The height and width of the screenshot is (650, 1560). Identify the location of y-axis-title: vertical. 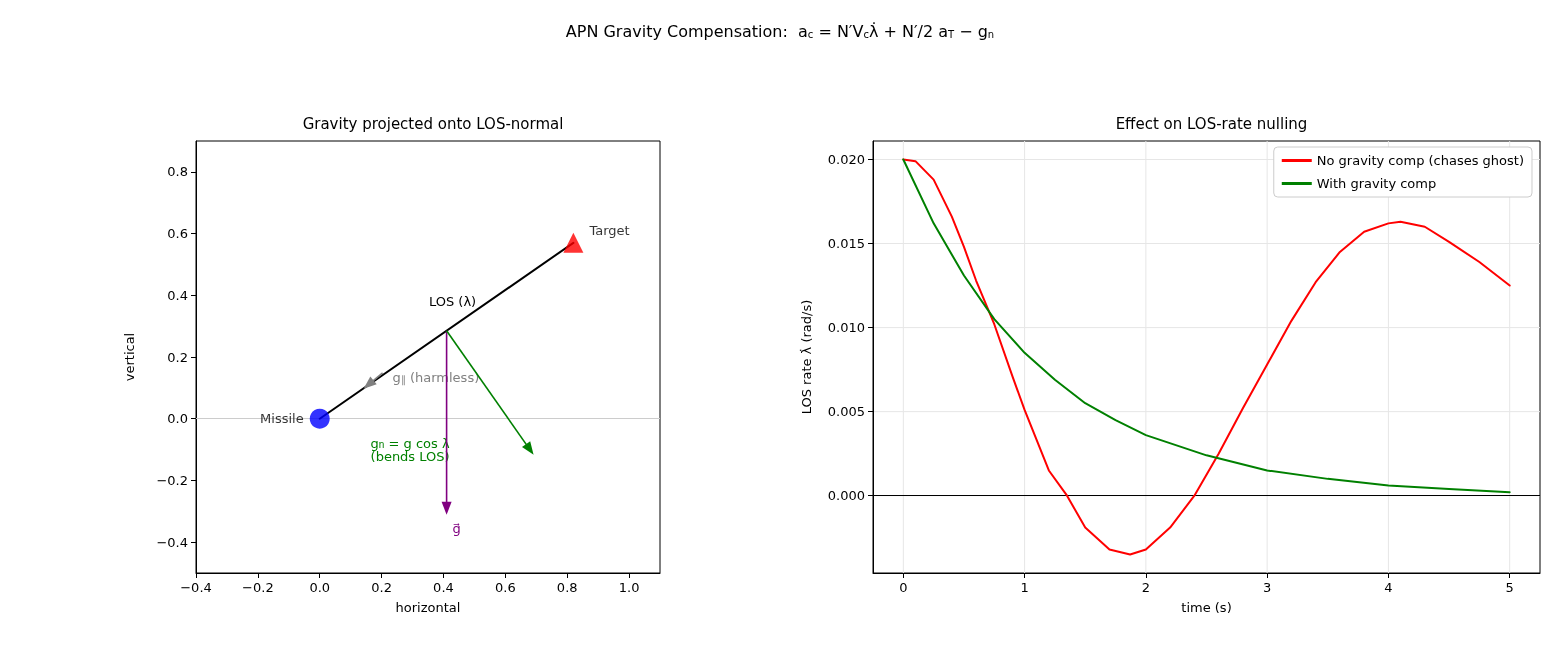
(129, 357).